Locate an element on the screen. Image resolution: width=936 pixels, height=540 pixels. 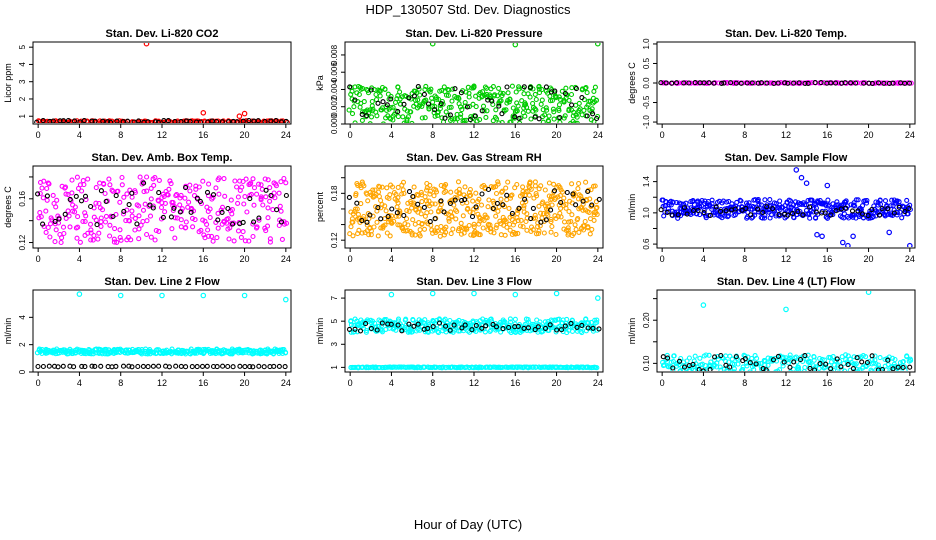
y-tick-label: 2 is located at coordinates (22, 344).